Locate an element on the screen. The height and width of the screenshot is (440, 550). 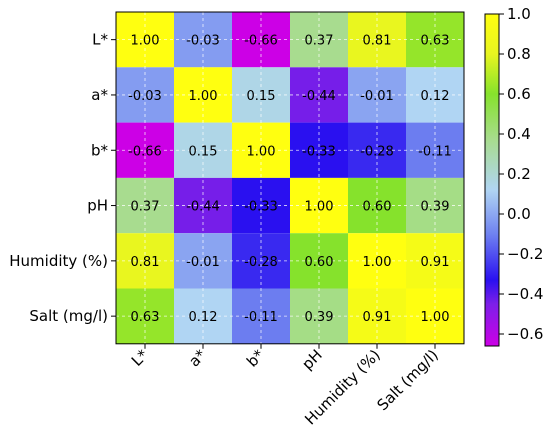
colorbar-tick-label: 0.4 is located at coordinates (519, 134).